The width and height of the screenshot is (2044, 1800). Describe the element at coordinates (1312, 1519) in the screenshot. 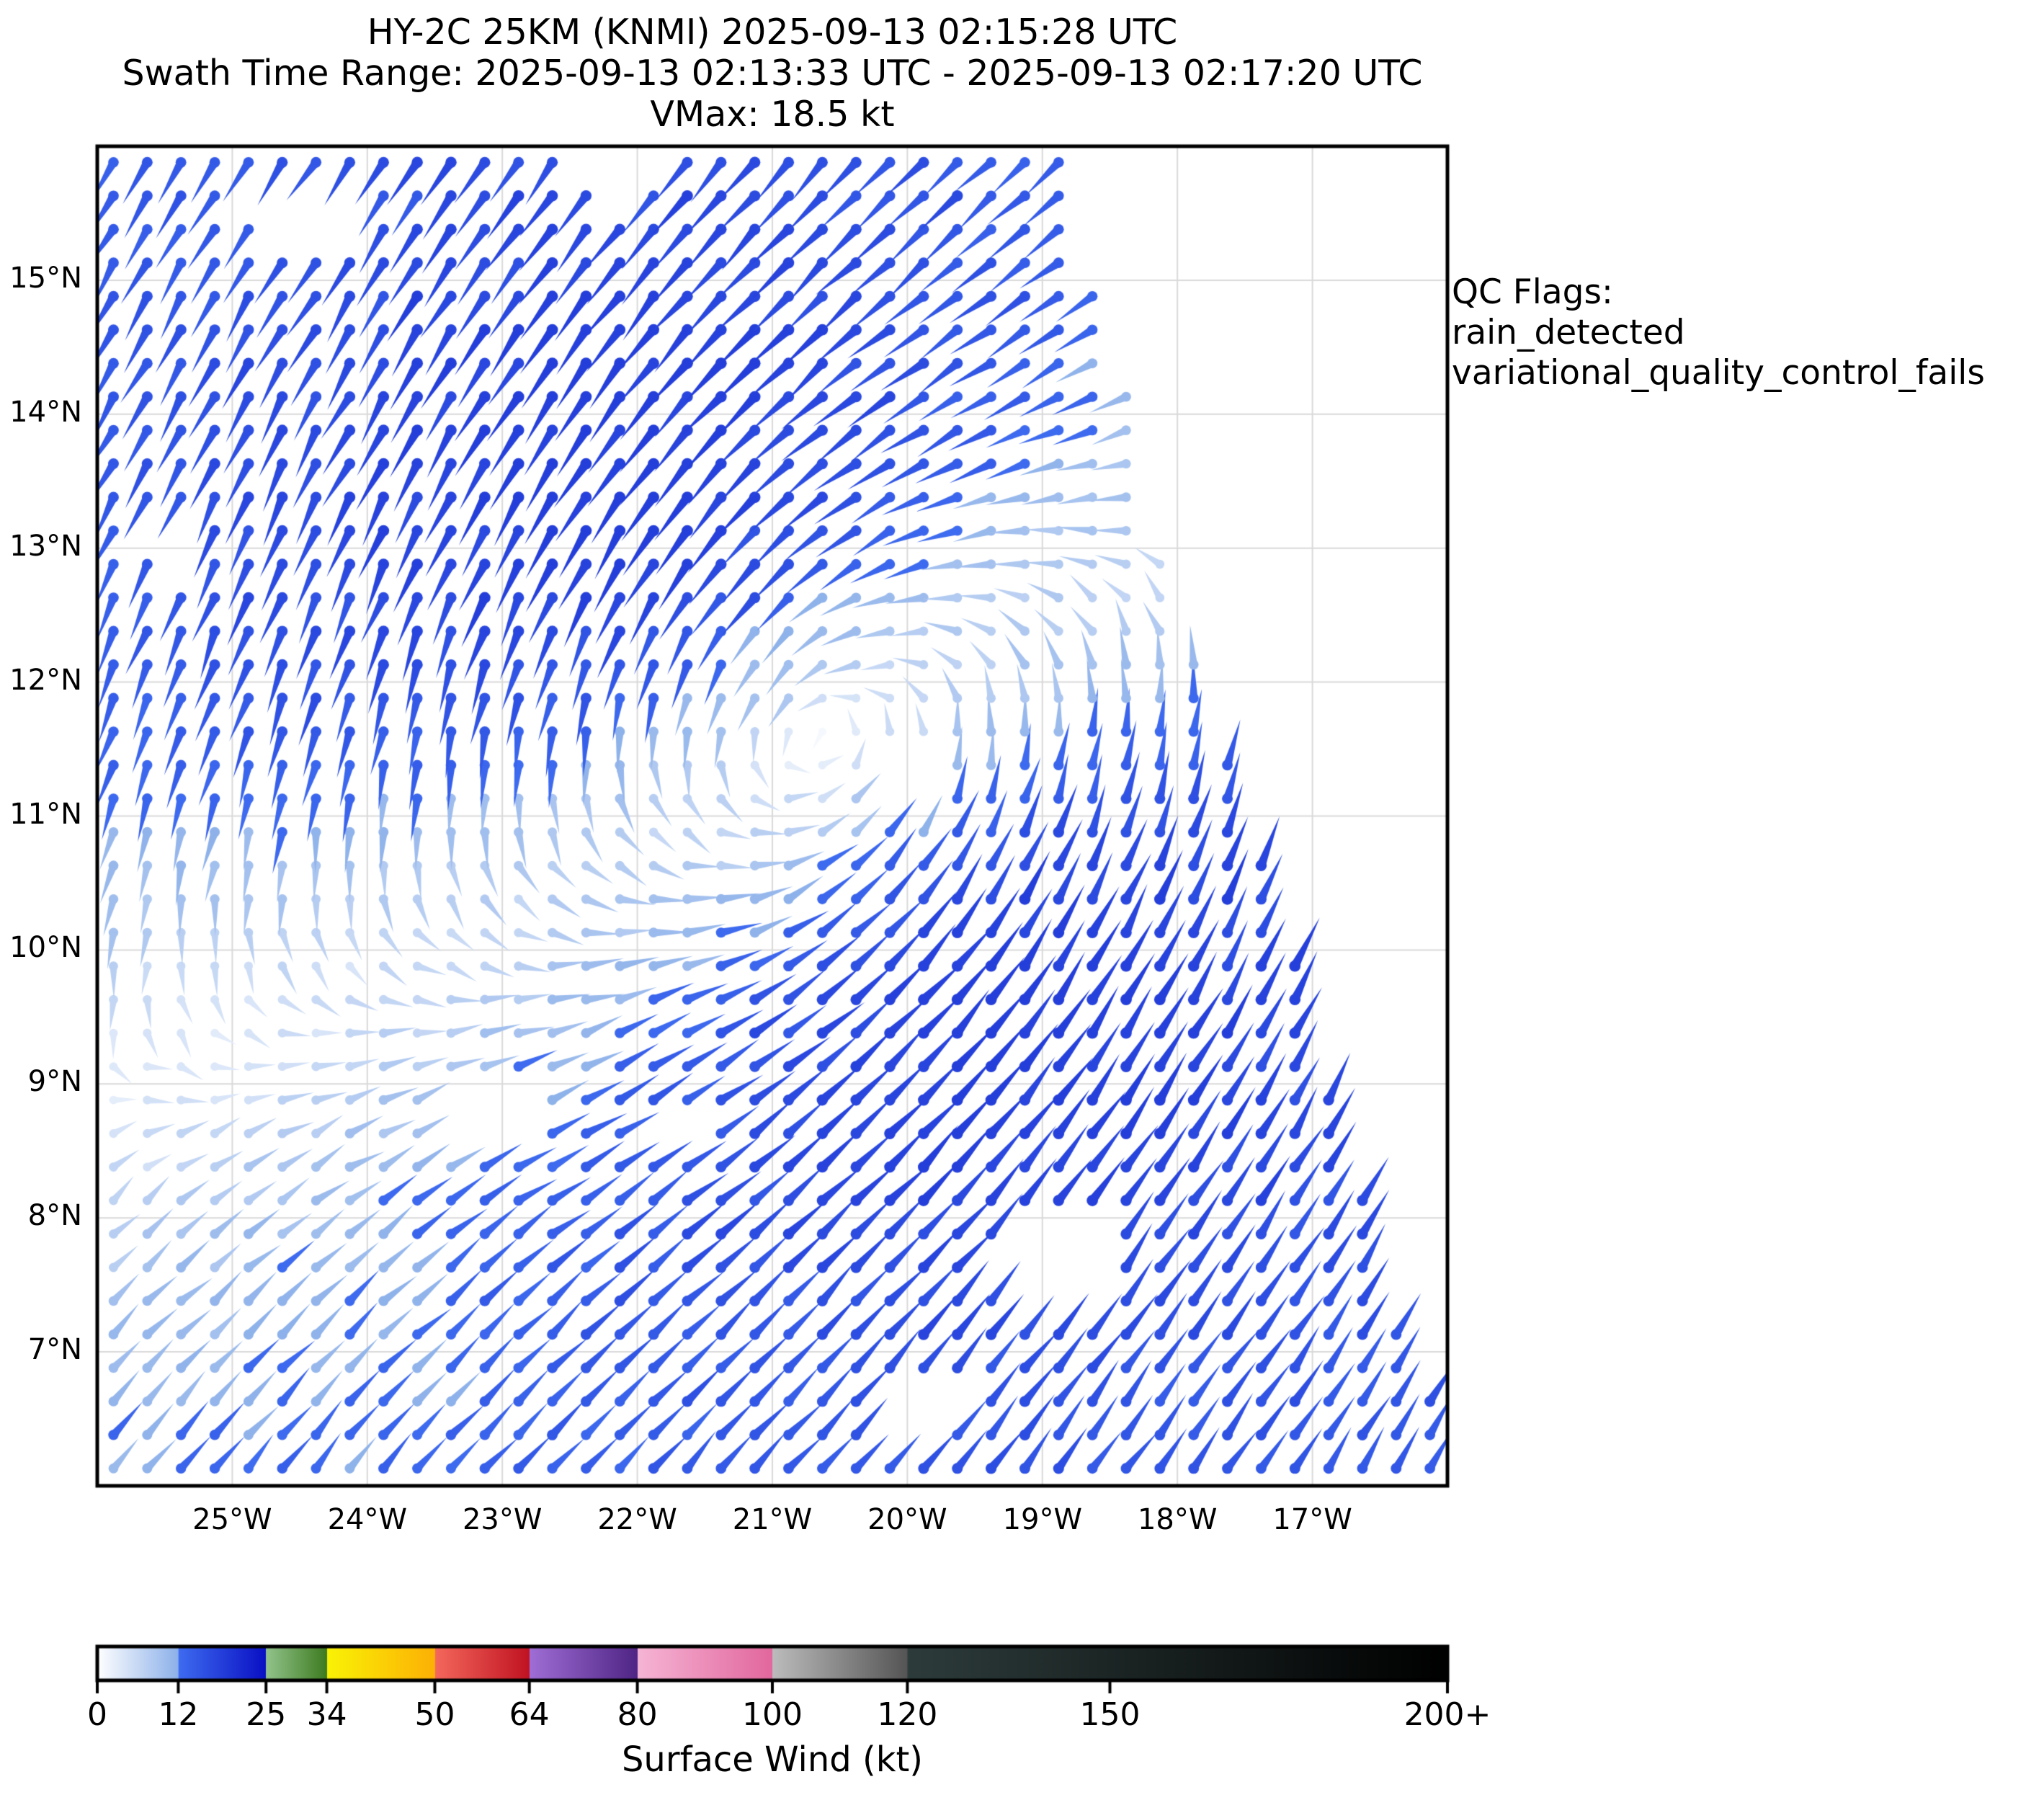

I see `x-tick-label: 17°W` at that location.